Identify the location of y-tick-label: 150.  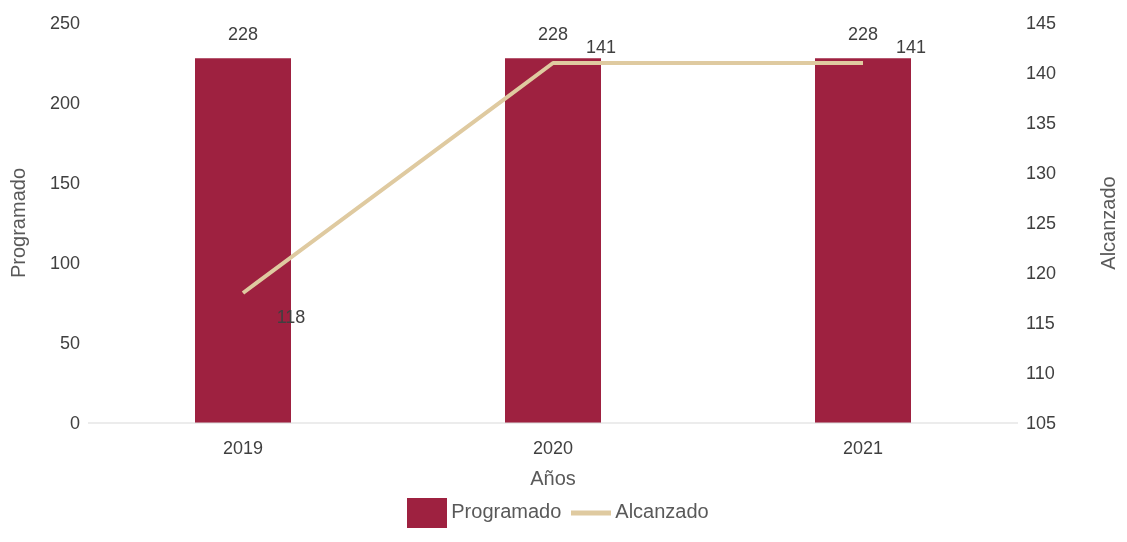
(64, 183).